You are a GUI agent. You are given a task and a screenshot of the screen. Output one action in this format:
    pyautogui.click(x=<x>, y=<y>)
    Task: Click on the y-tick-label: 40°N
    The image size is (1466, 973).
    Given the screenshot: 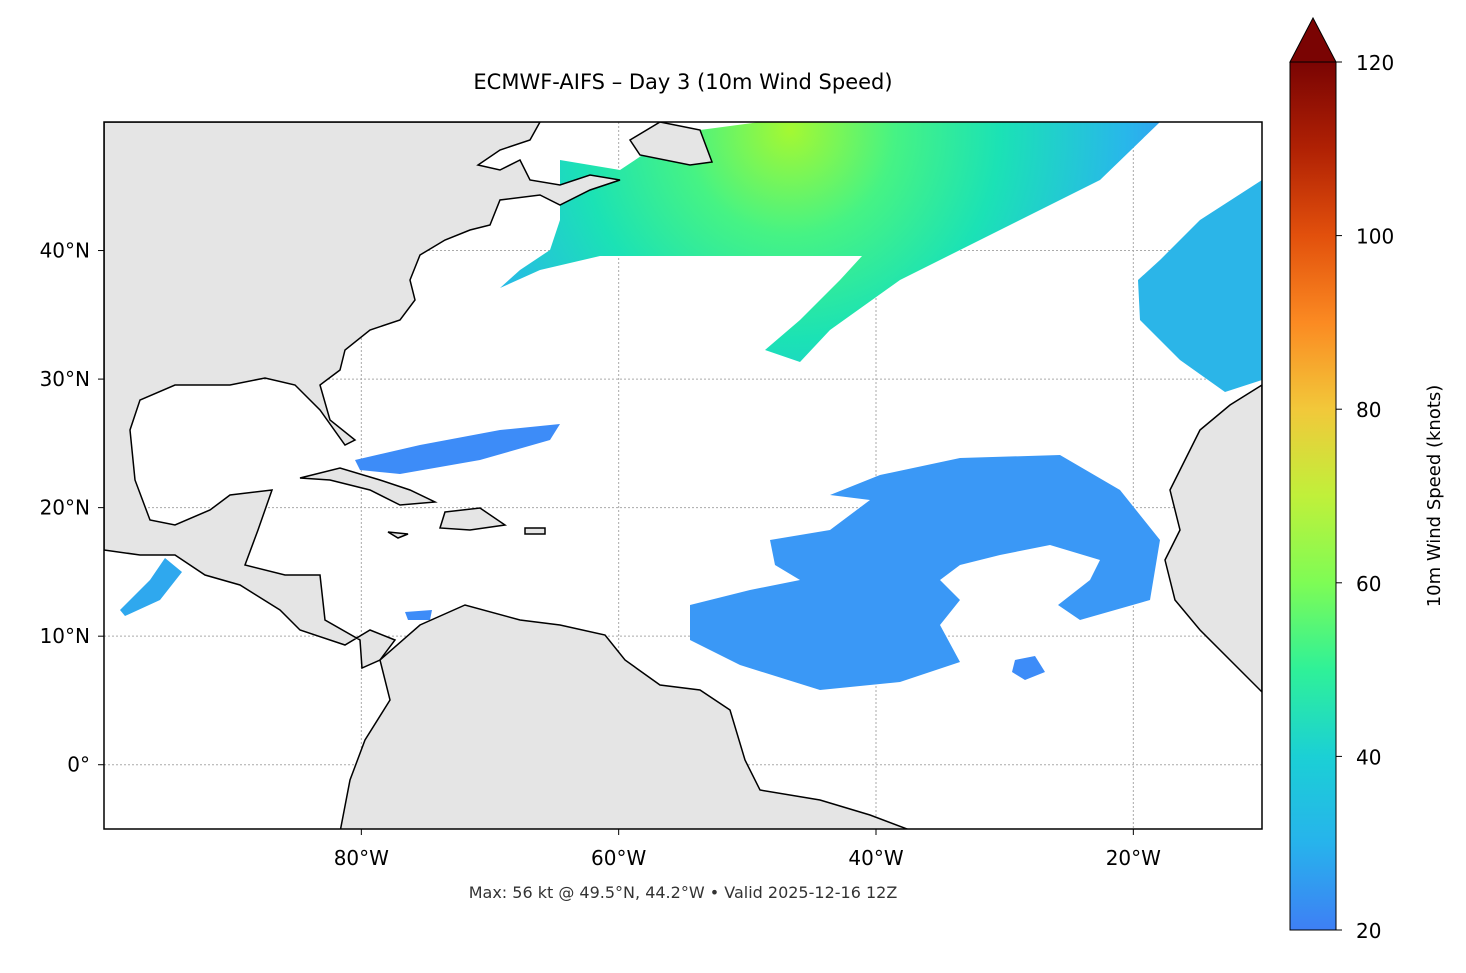 What is the action you would take?
    pyautogui.click(x=65, y=251)
    